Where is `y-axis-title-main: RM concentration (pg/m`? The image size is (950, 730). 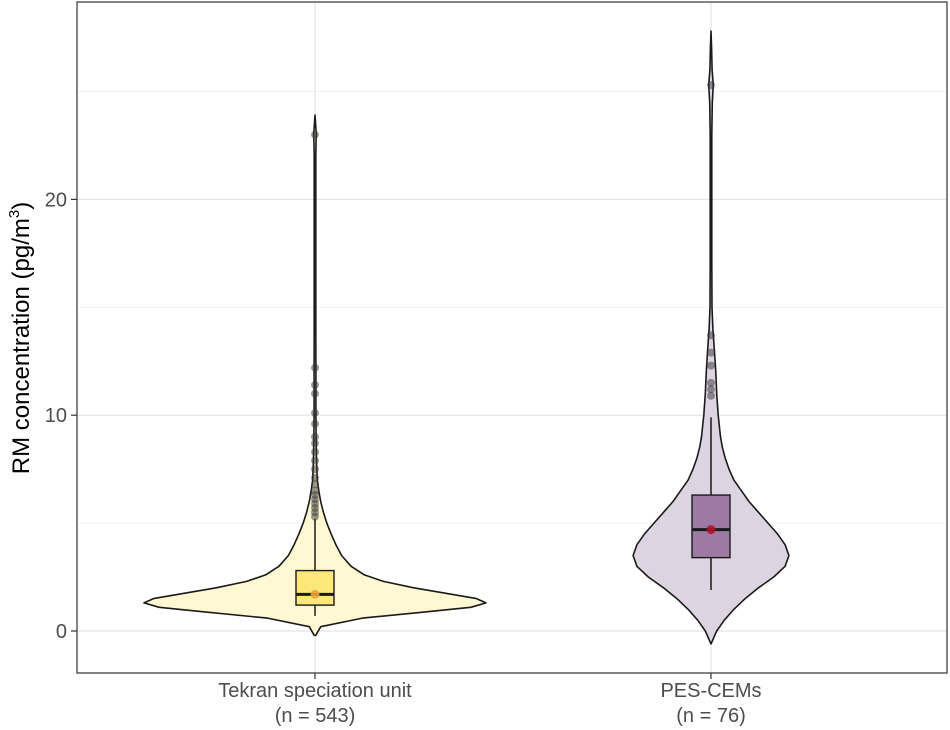 y-axis-title-main: RM concentration (pg/m is located at coordinates (21, 346).